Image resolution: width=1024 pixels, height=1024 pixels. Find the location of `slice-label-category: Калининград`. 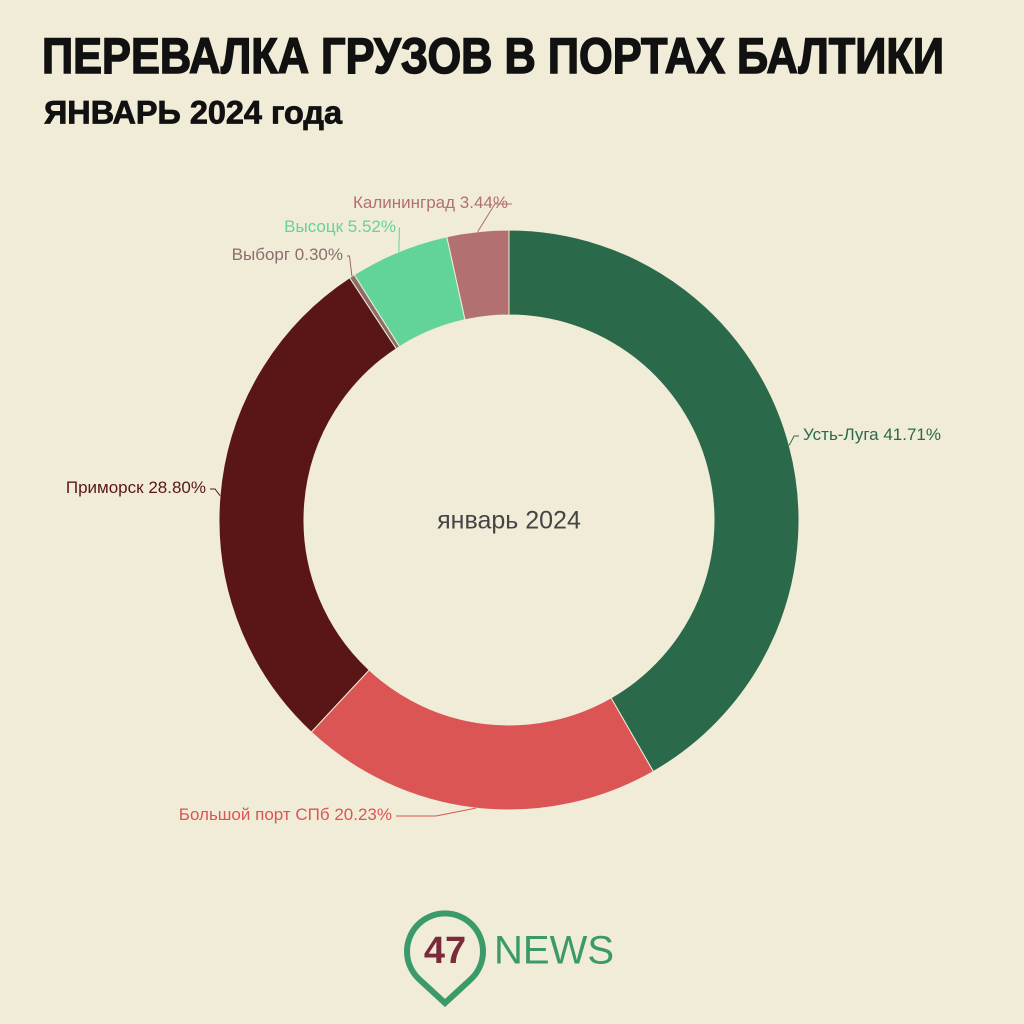

slice-label-category: Калининград is located at coordinates (404, 202).